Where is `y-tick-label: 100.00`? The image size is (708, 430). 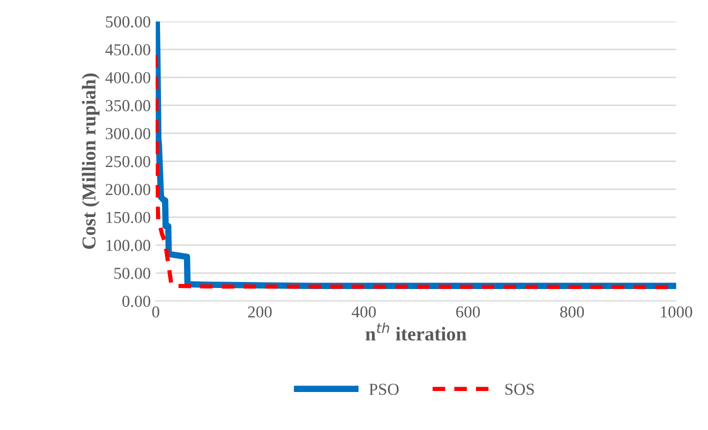
y-tick-label: 100.00 is located at coordinates (128, 246).